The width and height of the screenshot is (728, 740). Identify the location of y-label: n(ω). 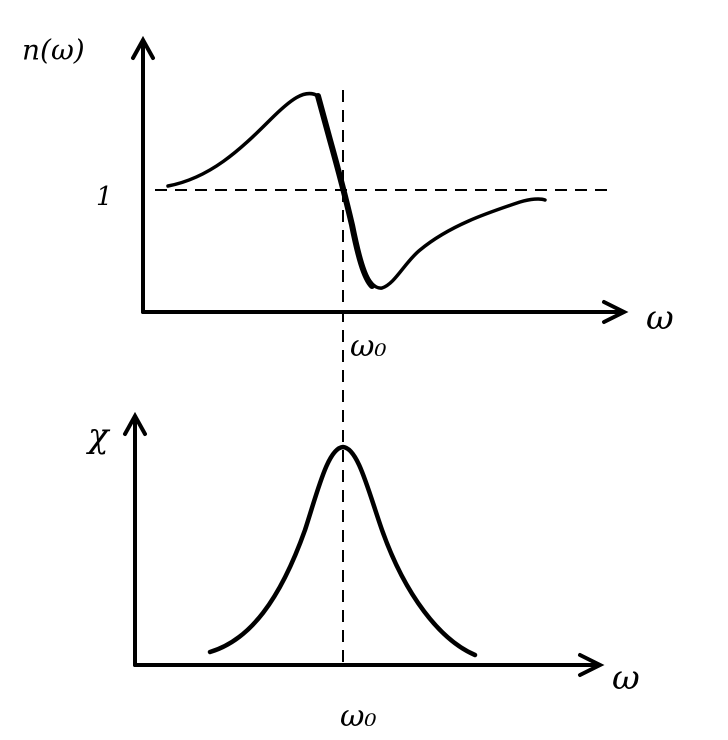
(53, 50).